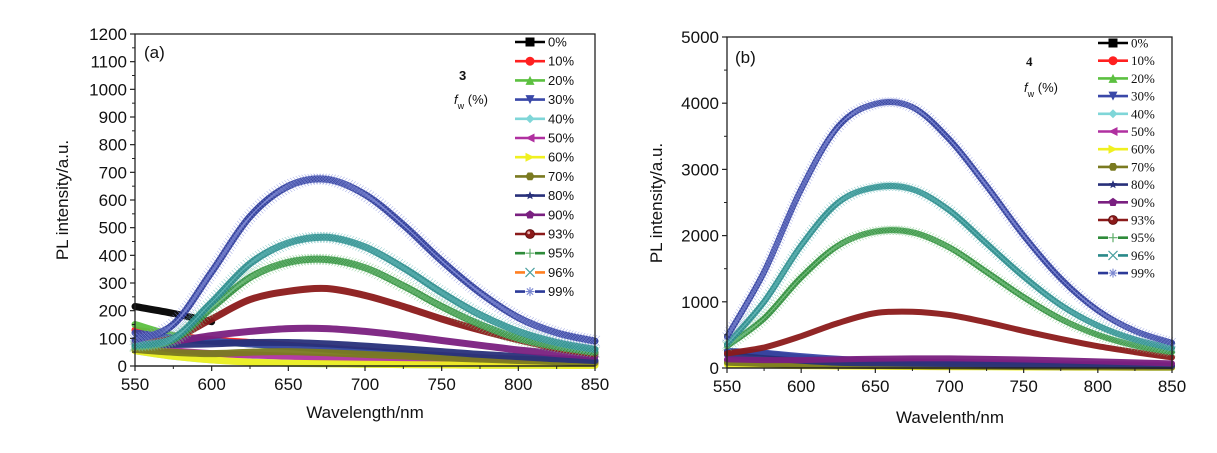 This screenshot has width=1217, height=453. What do you see at coordinates (1143, 131) in the screenshot?
I see `legend-label: 50%` at bounding box center [1143, 131].